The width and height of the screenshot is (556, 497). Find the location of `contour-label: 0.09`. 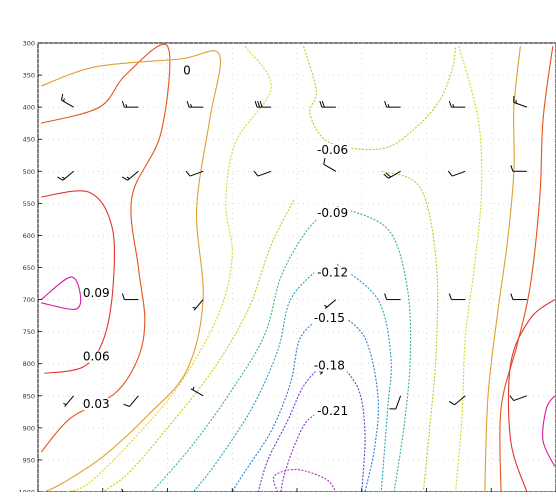

contour-label: 0.09 is located at coordinates (96, 293).